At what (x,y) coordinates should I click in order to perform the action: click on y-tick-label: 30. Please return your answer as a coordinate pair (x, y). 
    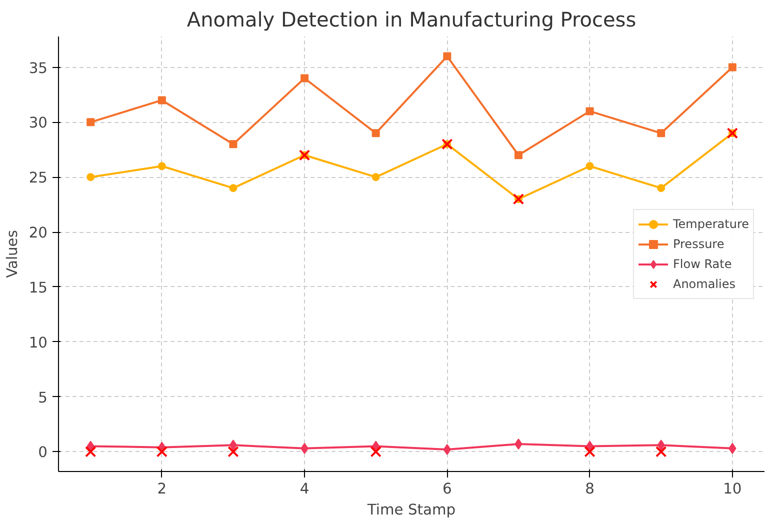
    Looking at the image, I should click on (38, 123).